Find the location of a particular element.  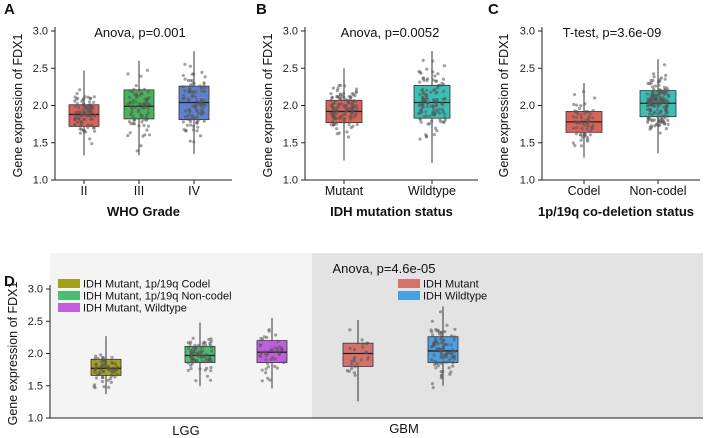

x-tick-label: Wildtype is located at coordinates (432, 191).